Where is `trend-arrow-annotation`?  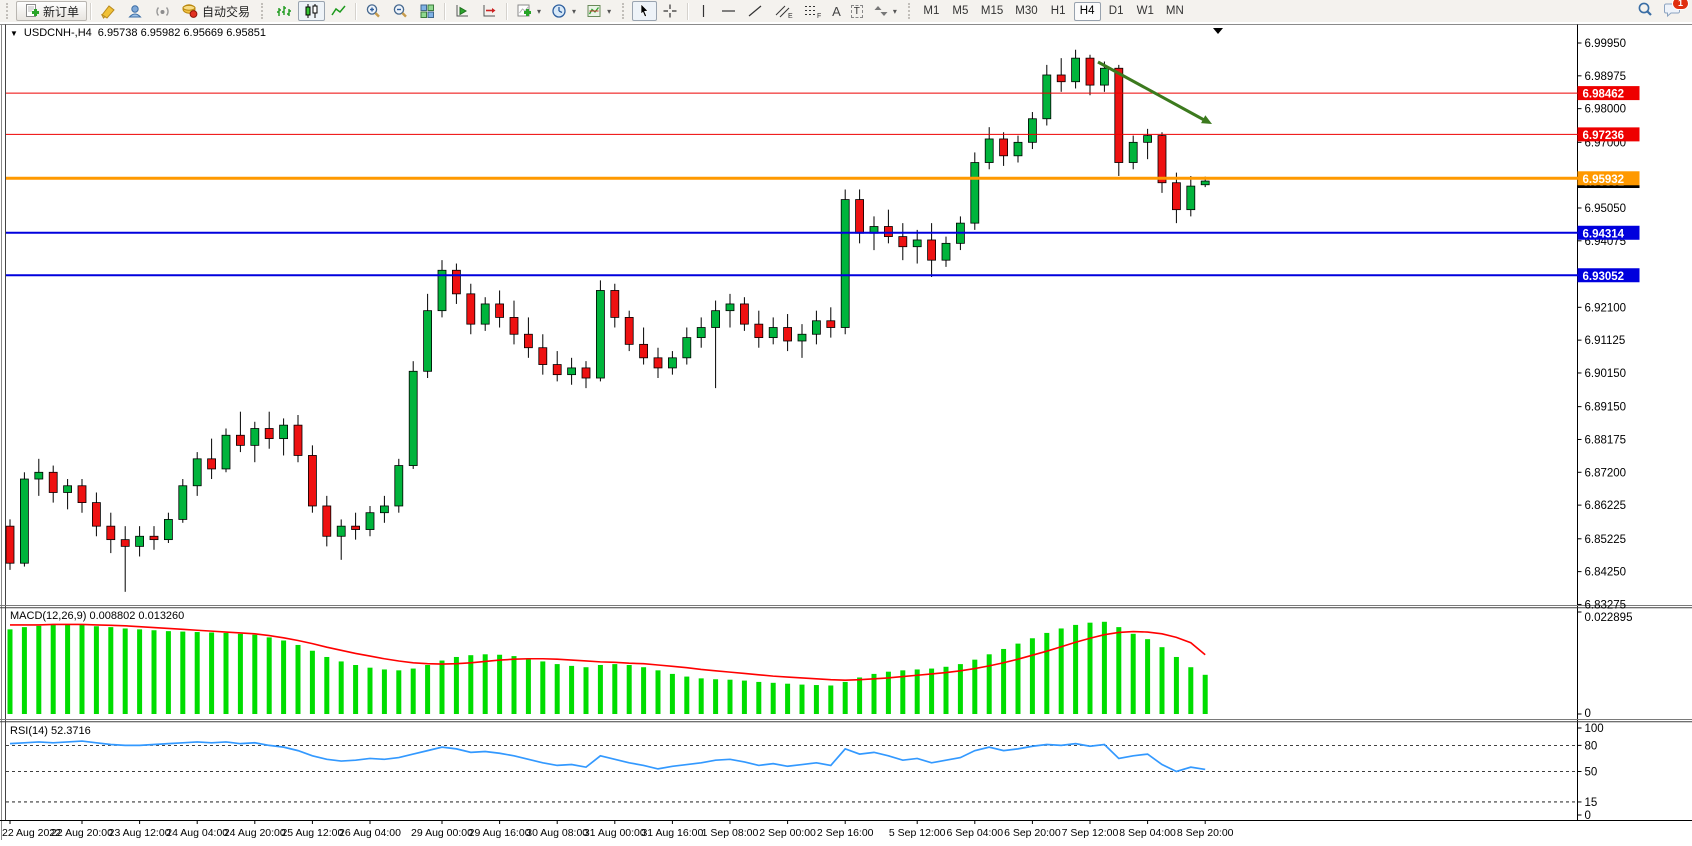 trend-arrow-annotation is located at coordinates (1154, 92).